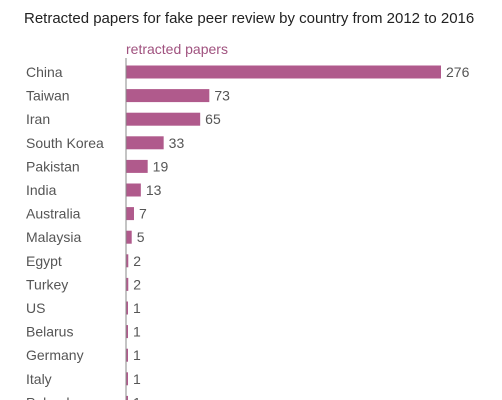  I want to click on category-label: Italy, so click(39, 379).